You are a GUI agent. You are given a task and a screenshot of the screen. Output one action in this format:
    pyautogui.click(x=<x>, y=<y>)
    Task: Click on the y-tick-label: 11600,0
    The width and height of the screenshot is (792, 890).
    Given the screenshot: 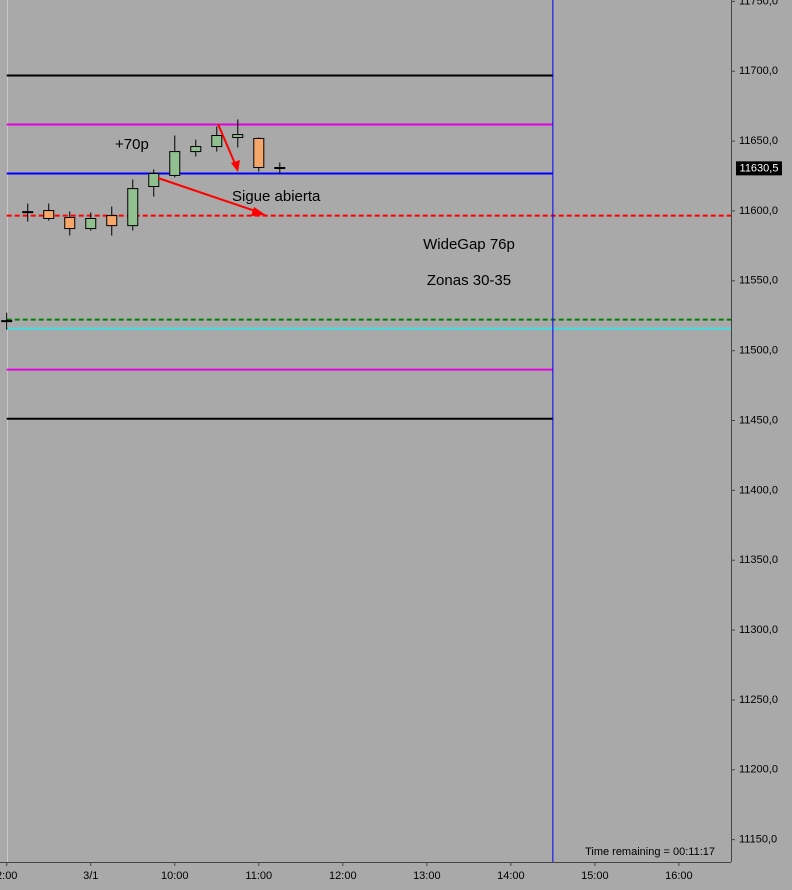 What is the action you would take?
    pyautogui.click(x=758, y=211)
    